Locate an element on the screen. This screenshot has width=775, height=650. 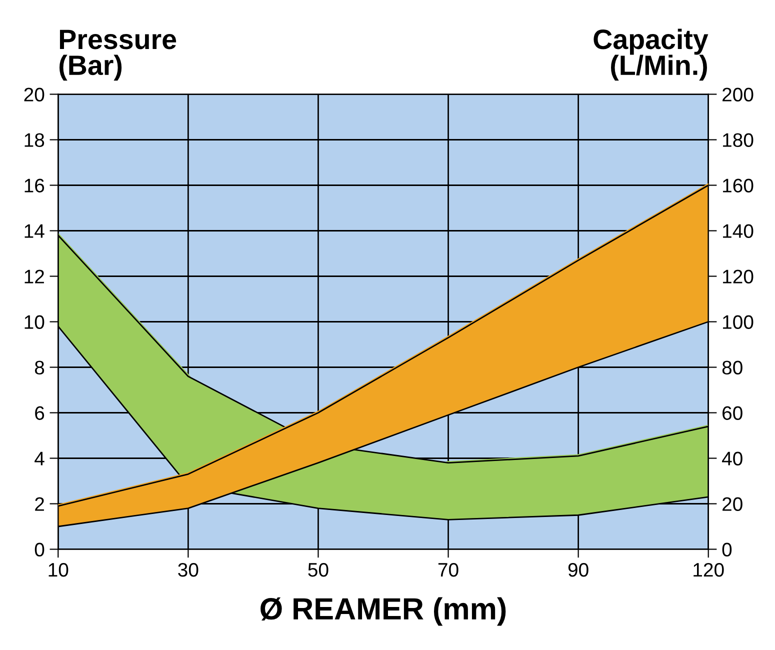
y2-tick-label: 200 is located at coordinates (738, 95).